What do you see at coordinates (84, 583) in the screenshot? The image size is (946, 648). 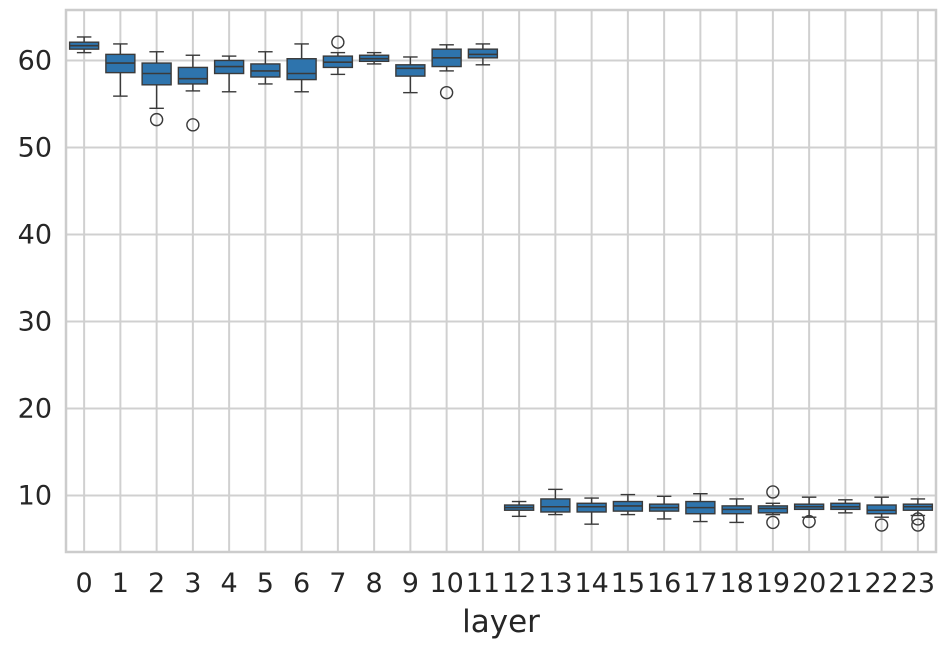 I see `x-tick-label: 0` at bounding box center [84, 583].